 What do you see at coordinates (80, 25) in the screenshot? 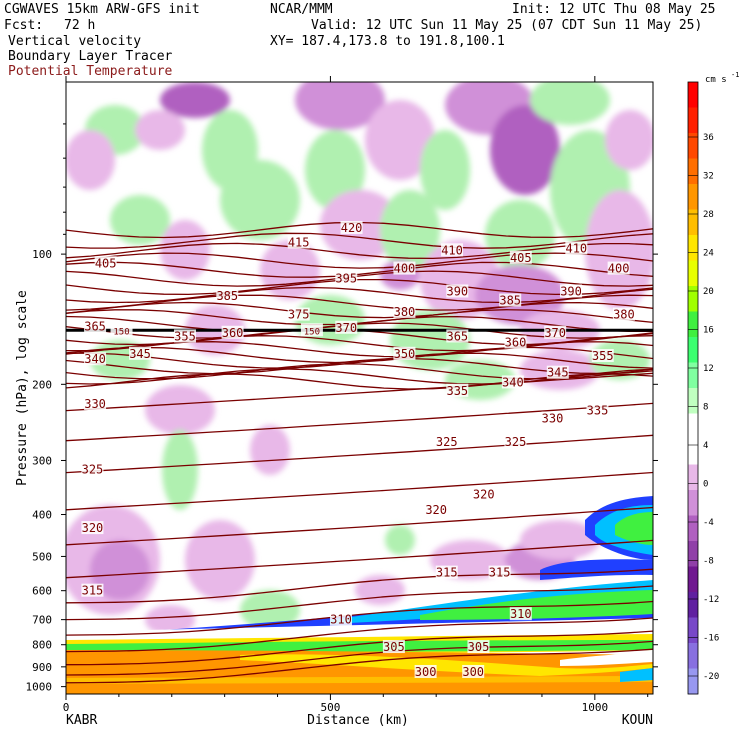
I see `forecast-hour: 72 h` at bounding box center [80, 25].